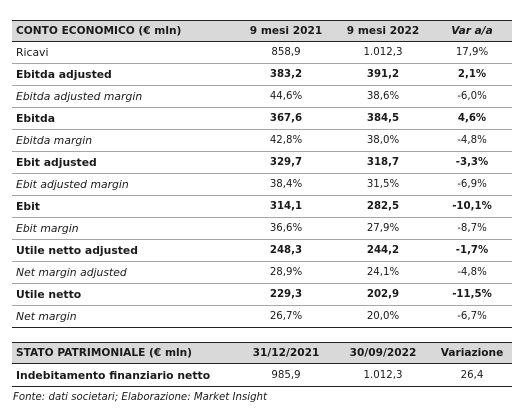  Describe the element at coordinates (286, 96) in the screenshot. I see `value-2021: 44,6%` at that location.